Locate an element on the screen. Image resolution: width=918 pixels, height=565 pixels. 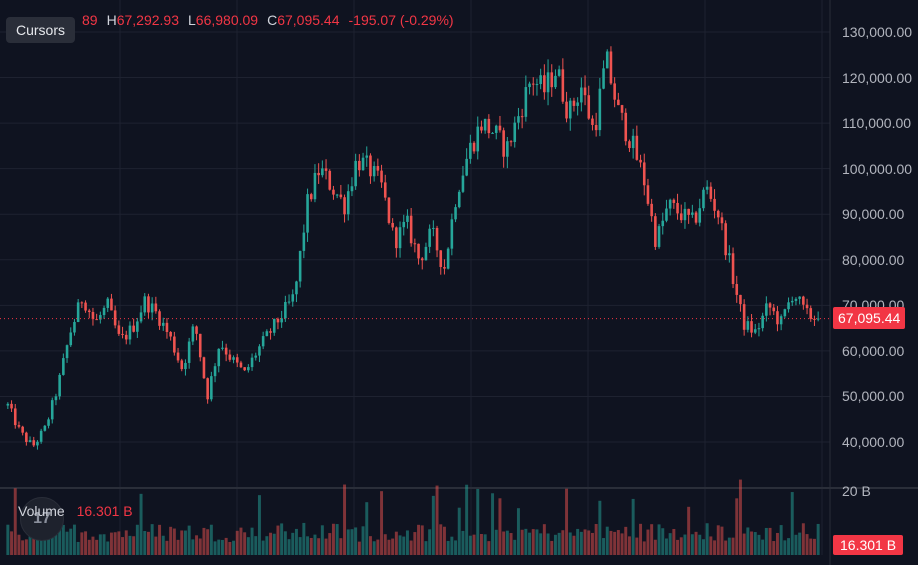
y-tick-label: 110,000.00 is located at coordinates (877, 123).